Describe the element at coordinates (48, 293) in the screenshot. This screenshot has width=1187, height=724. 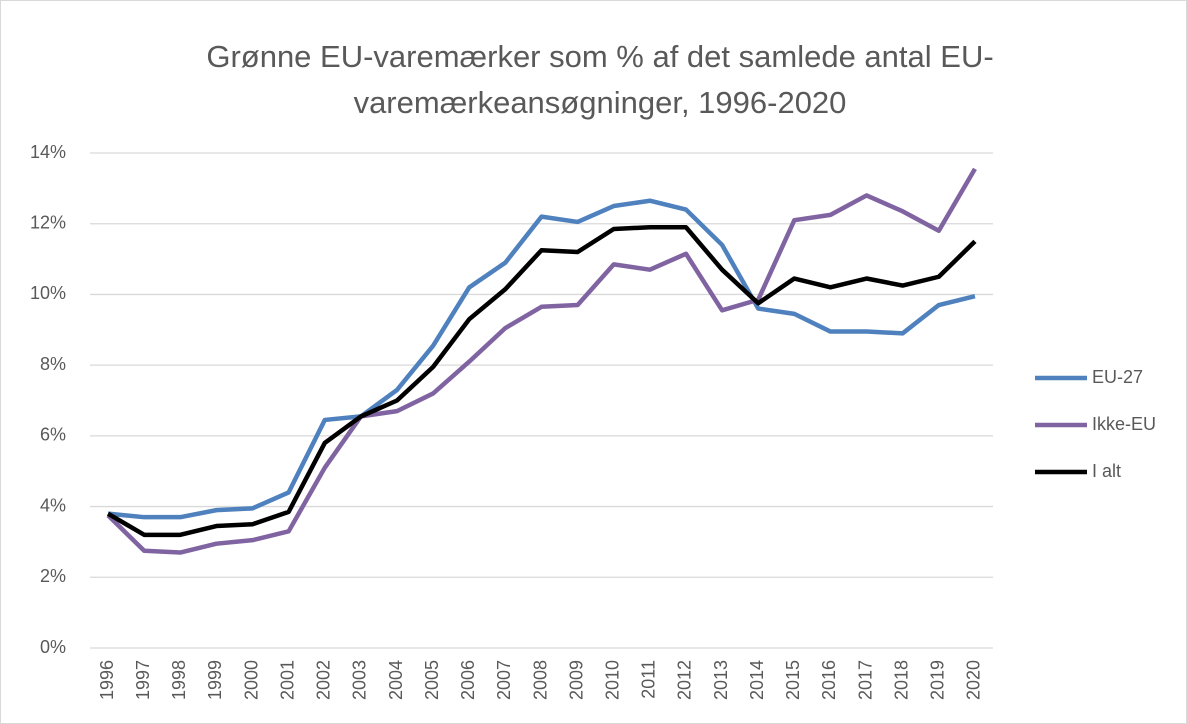
I see `y-tick-label: 10%` at that location.